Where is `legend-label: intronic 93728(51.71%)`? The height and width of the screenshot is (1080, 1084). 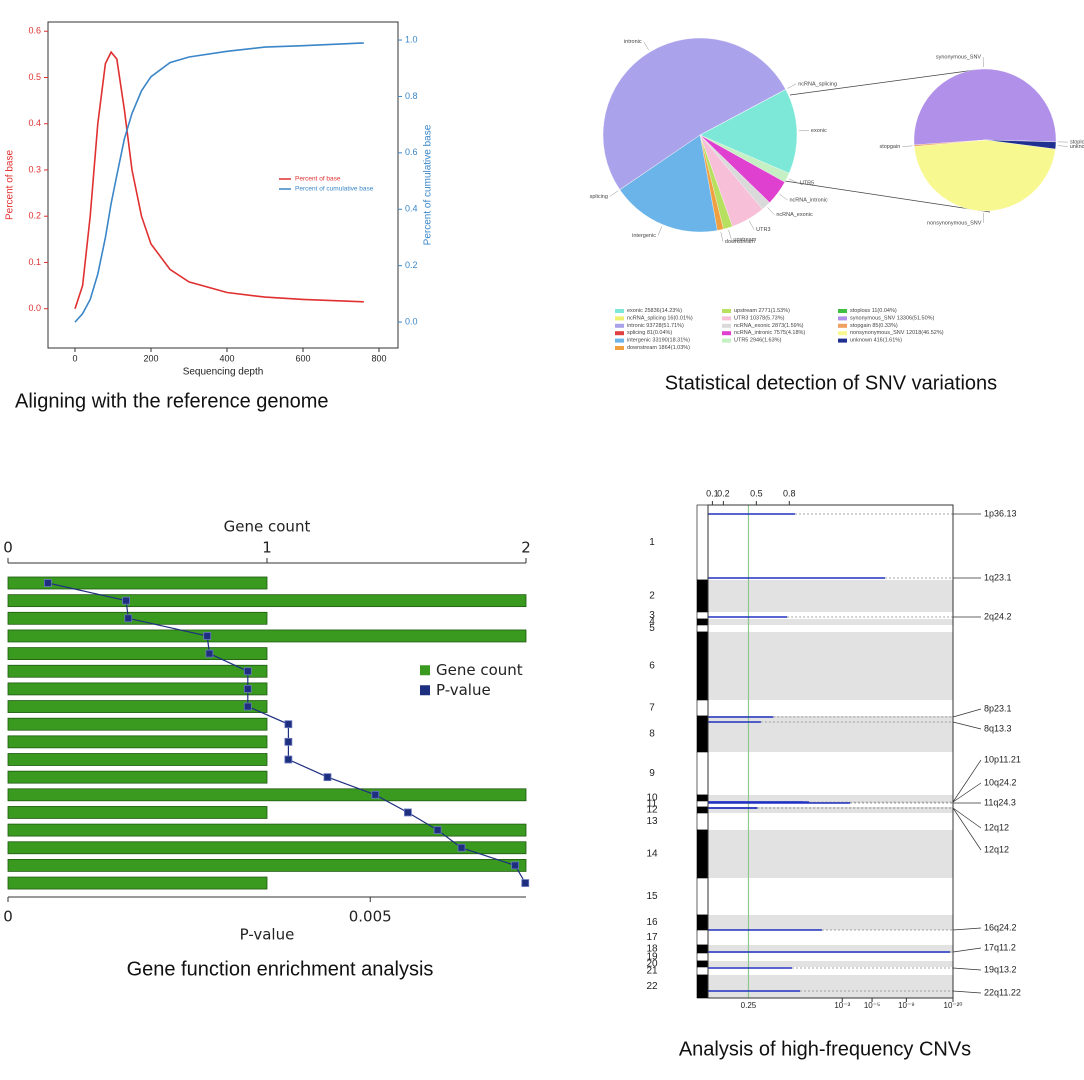
legend-label: intronic 93728(51.71%) is located at coordinates (655, 326).